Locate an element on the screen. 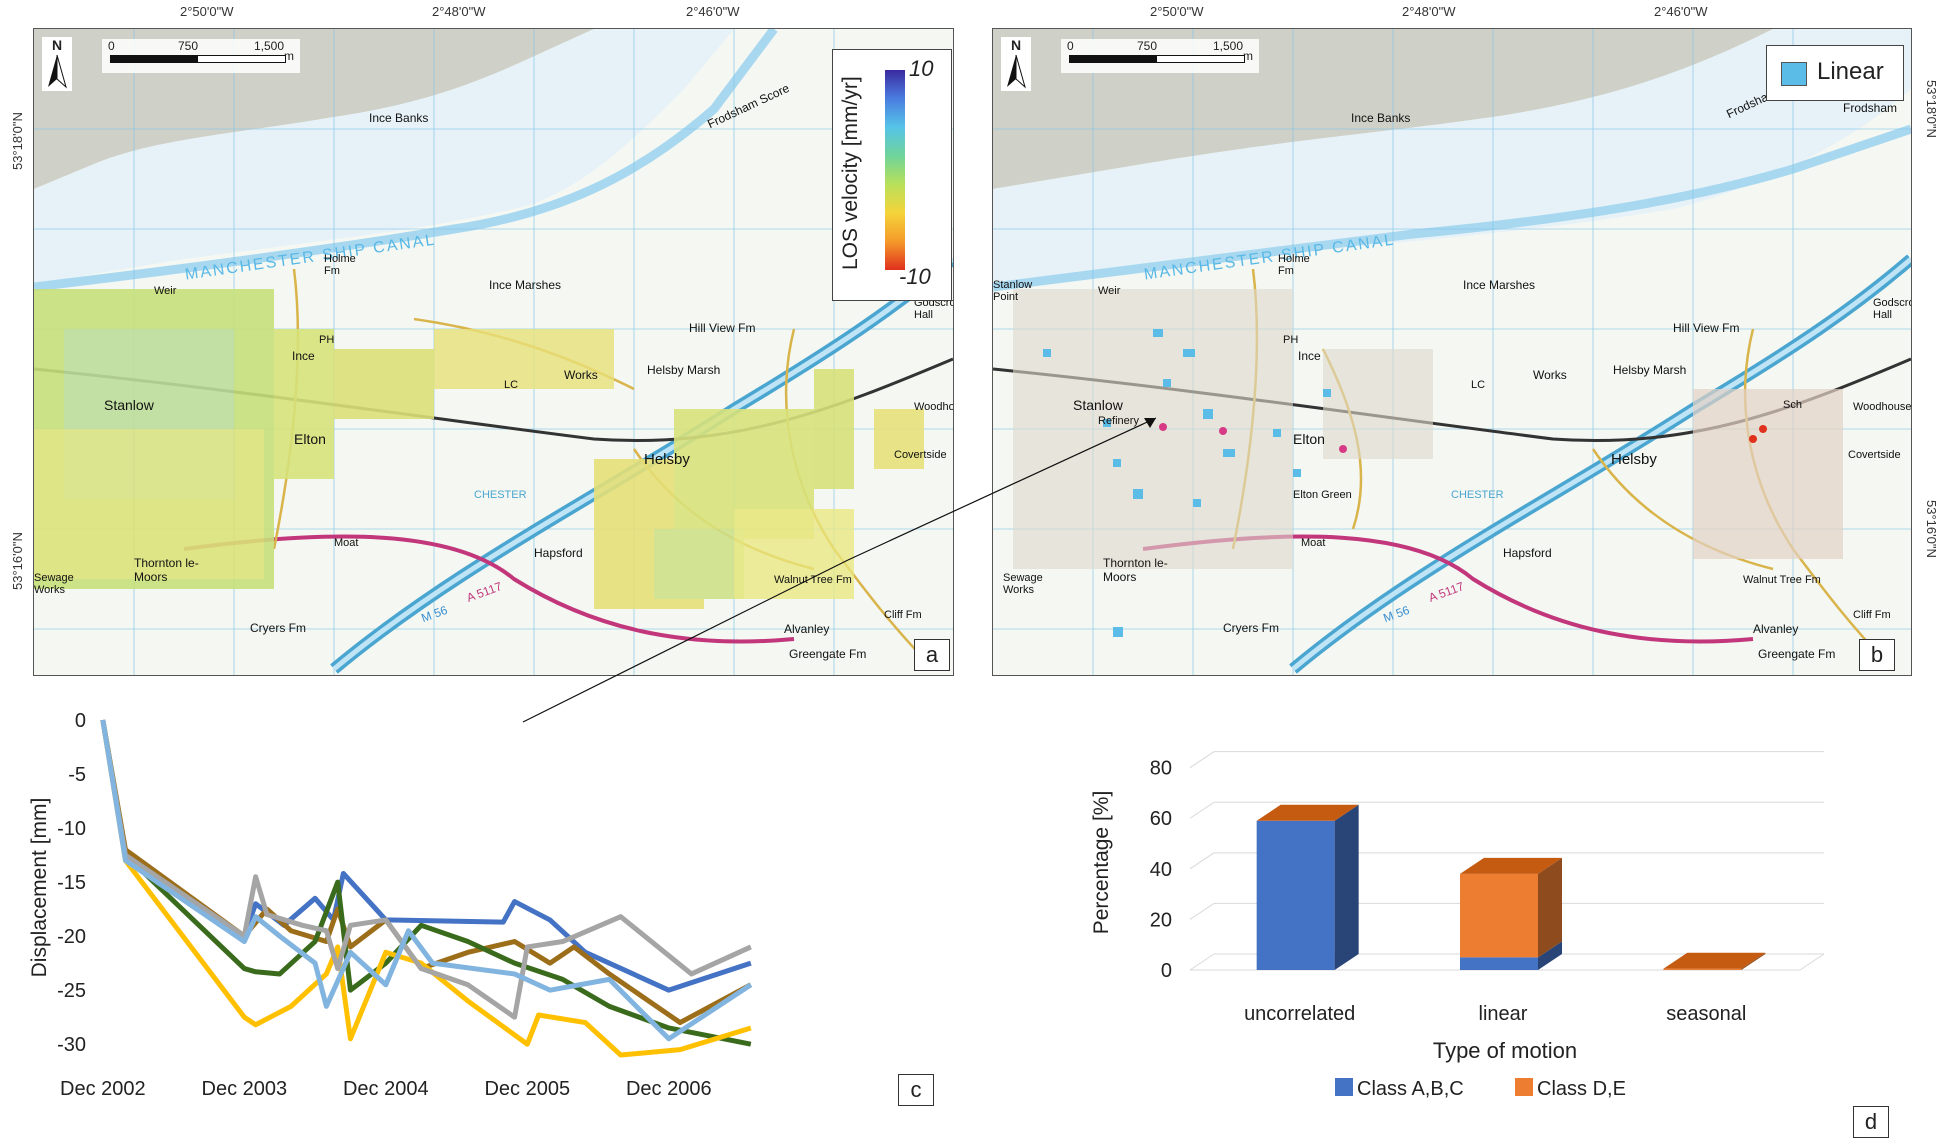 This screenshot has height=1142, width=1950. scale-unit: m is located at coordinates (289, 56).